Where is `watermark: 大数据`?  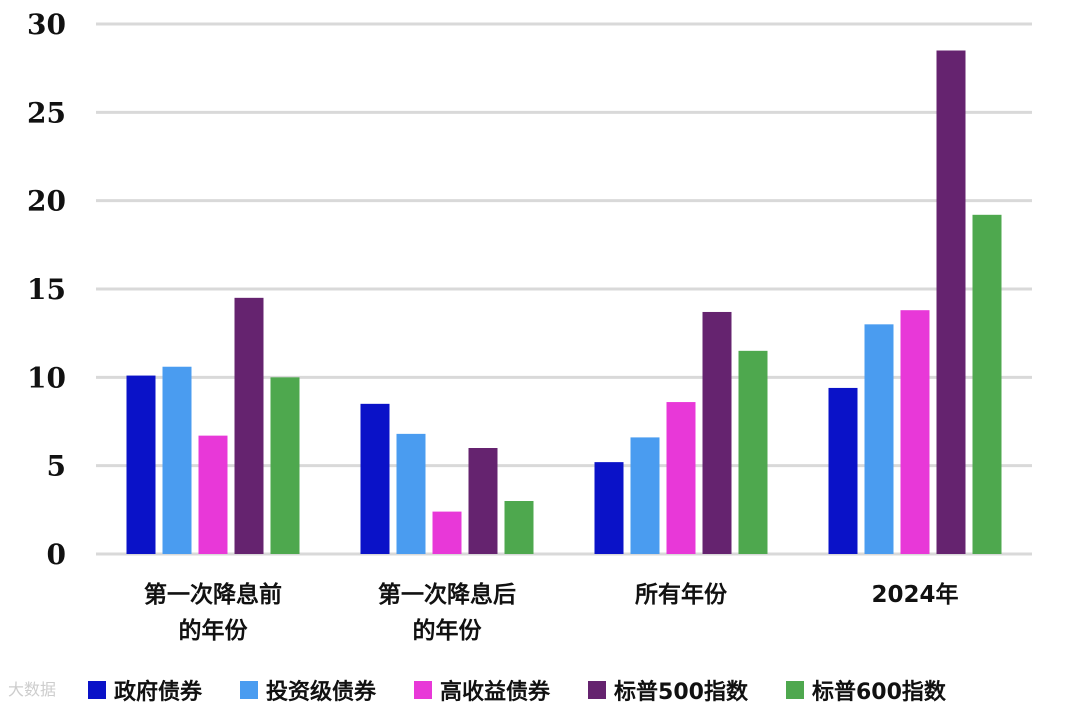
watermark: 大数据 is located at coordinates (32, 689).